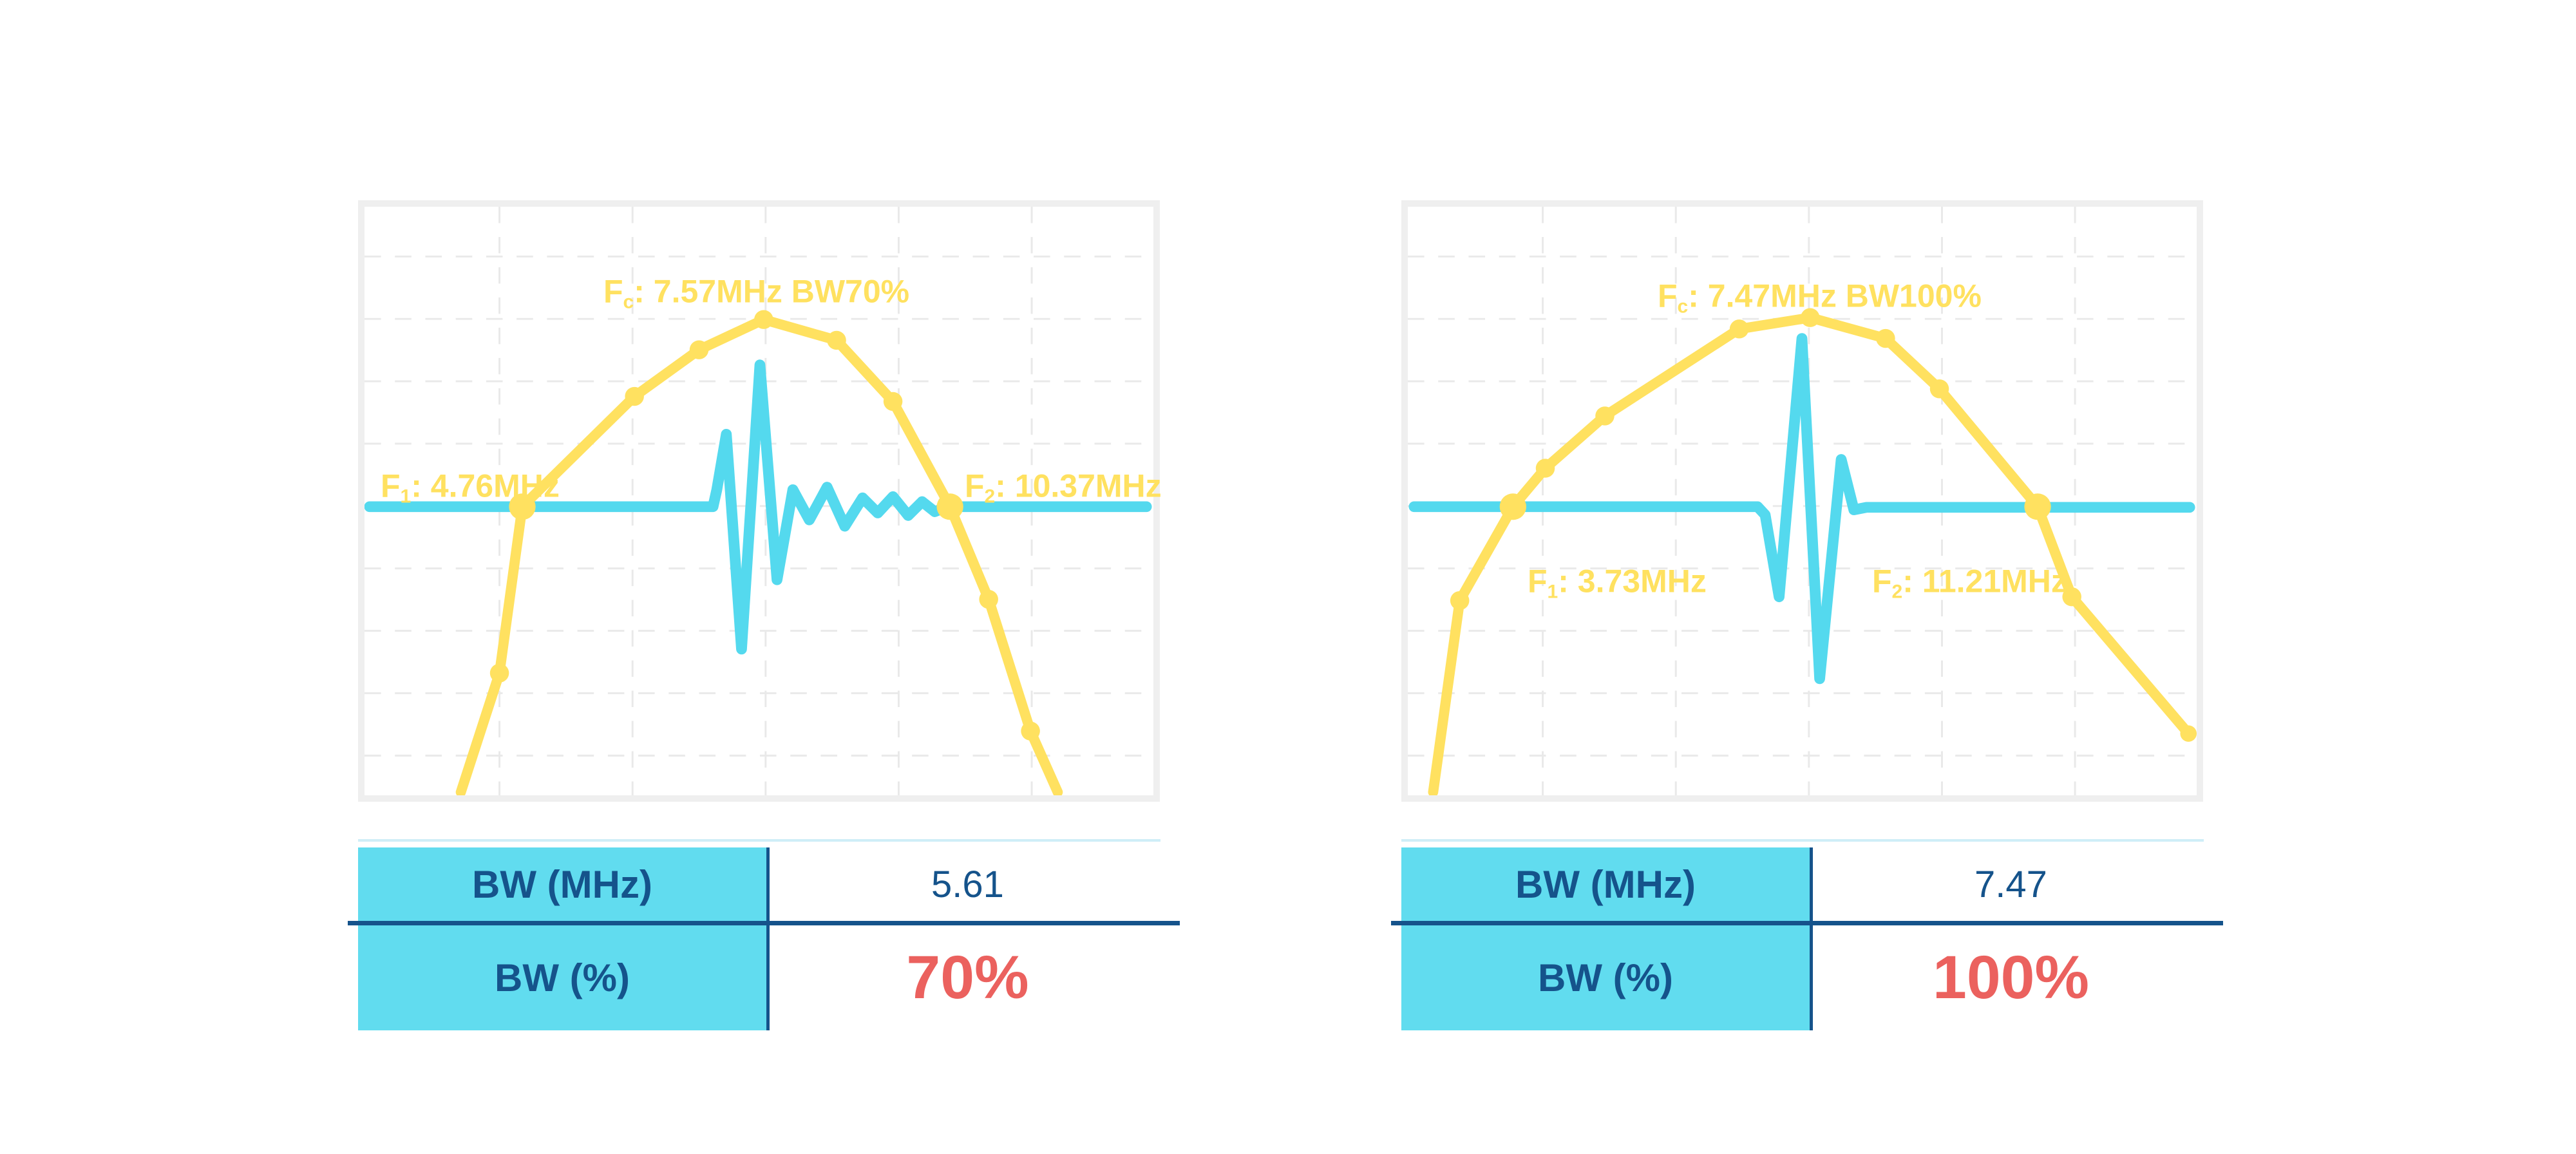 Image resolution: width=2576 pixels, height=1154 pixels. What do you see at coordinates (1985, 581) in the screenshot?
I see `f2-annotation-text: : 11.21MHz` at bounding box center [1985, 581].